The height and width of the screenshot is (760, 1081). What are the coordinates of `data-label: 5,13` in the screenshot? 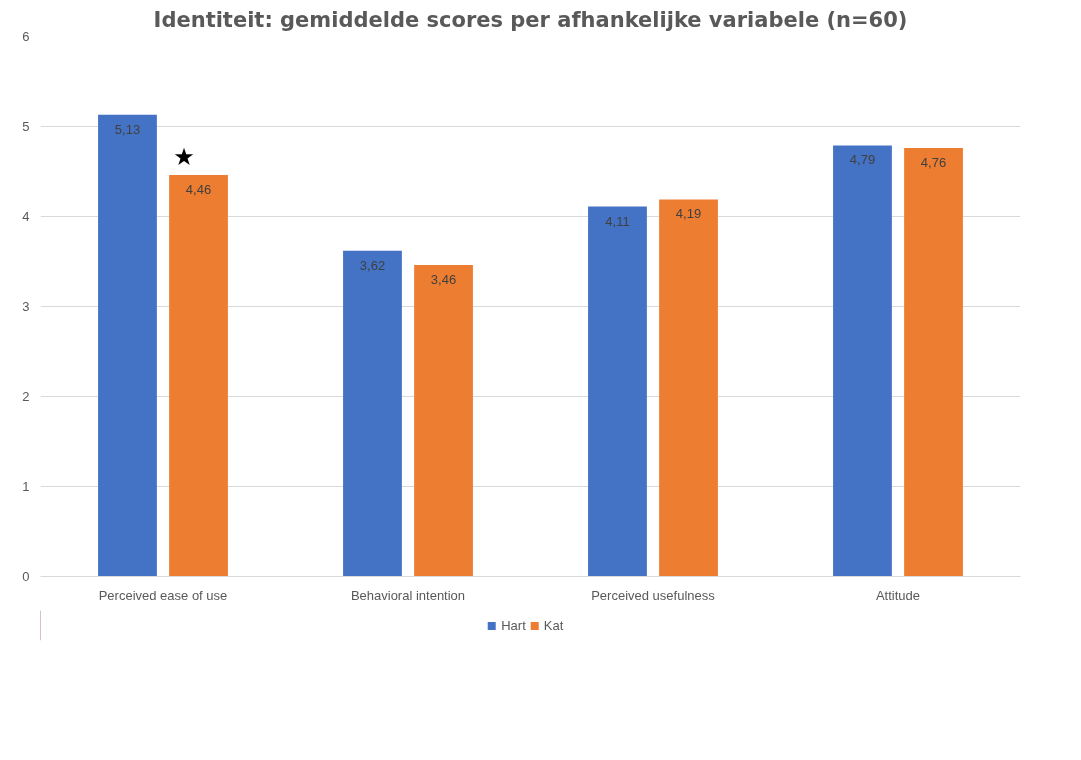 It's located at (127, 129).